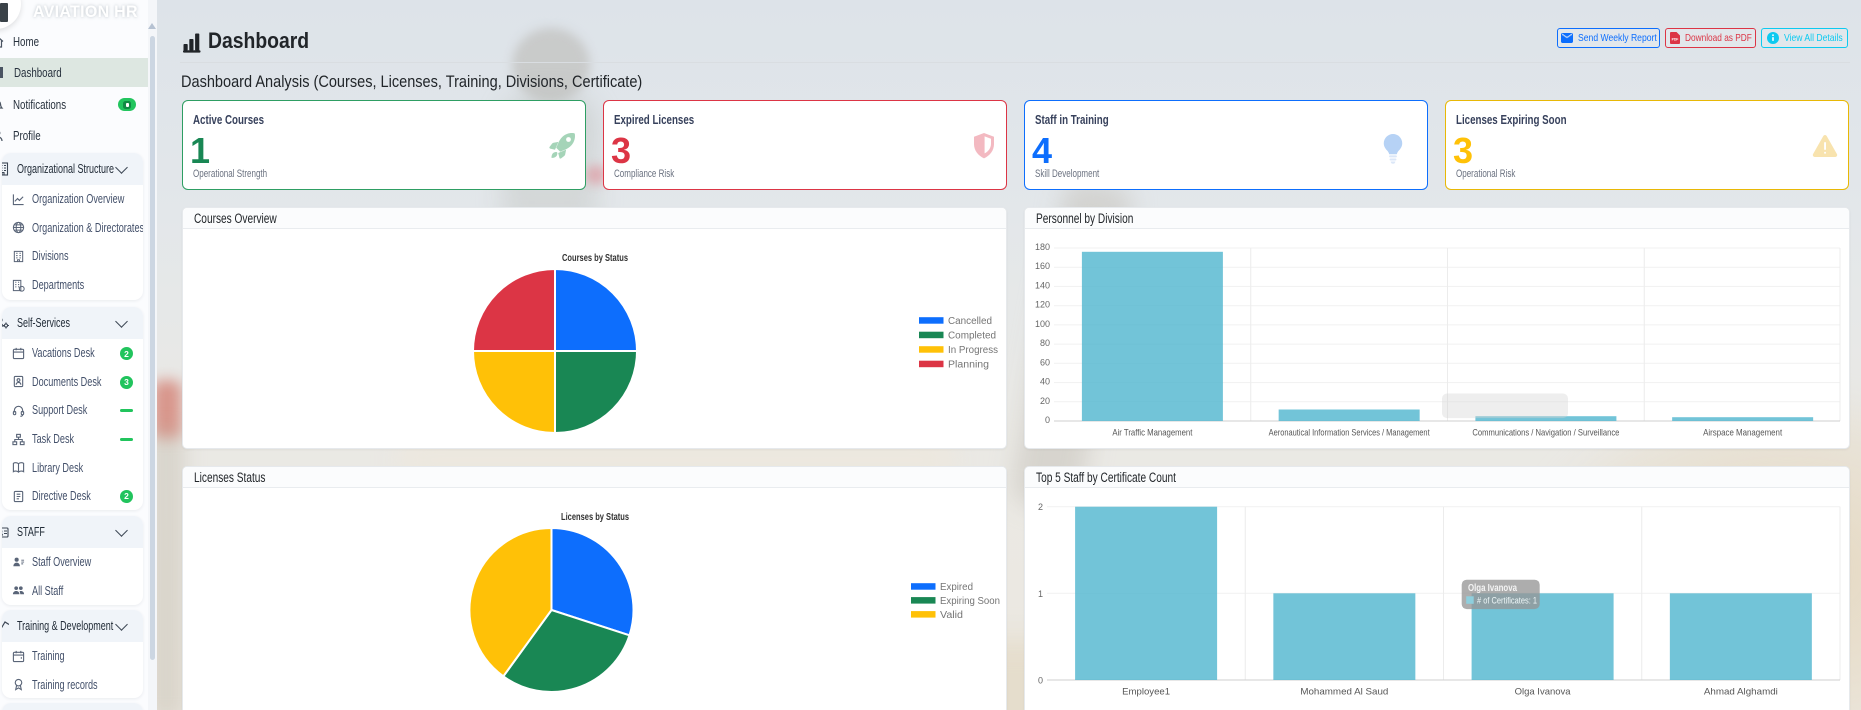  I want to click on svg-text: 120, so click(1042, 305).